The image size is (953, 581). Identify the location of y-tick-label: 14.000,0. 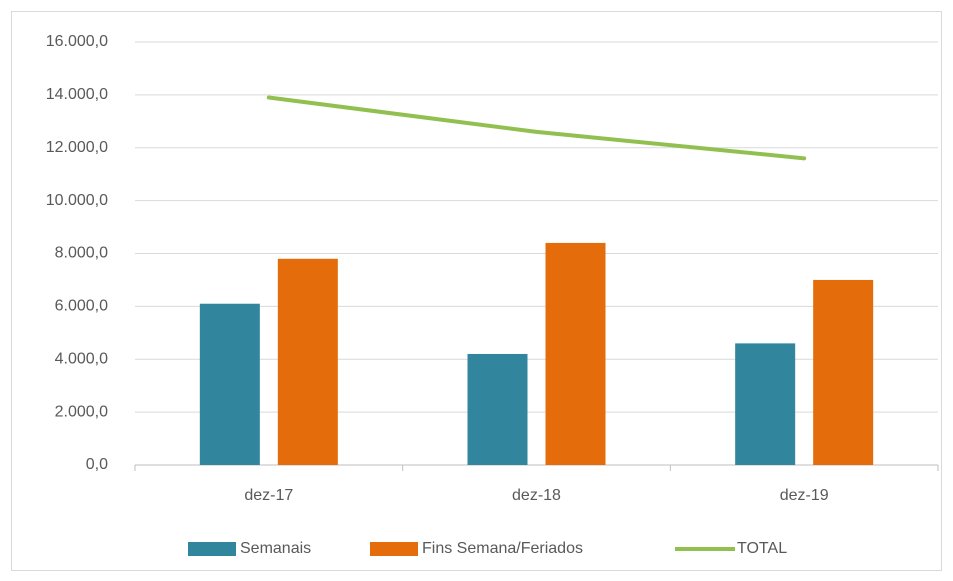
(77, 94).